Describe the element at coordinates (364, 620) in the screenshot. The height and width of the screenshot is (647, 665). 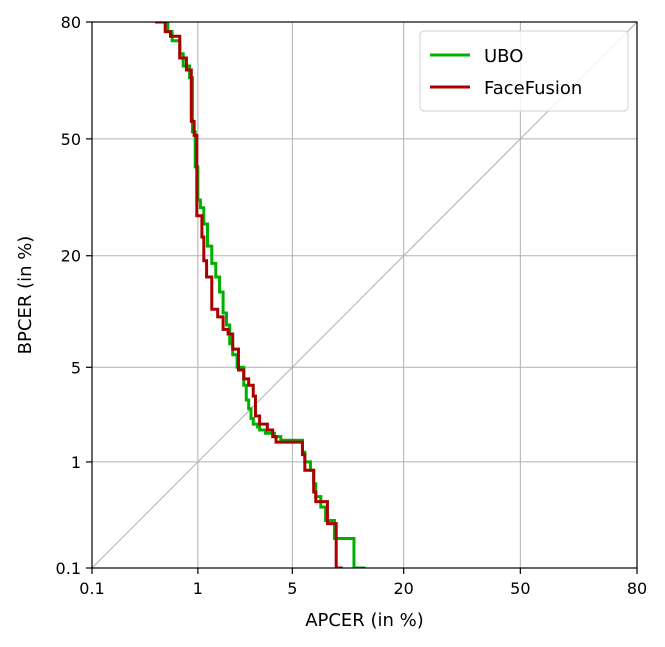
I see `x-axis-label: APCER (in %)` at that location.